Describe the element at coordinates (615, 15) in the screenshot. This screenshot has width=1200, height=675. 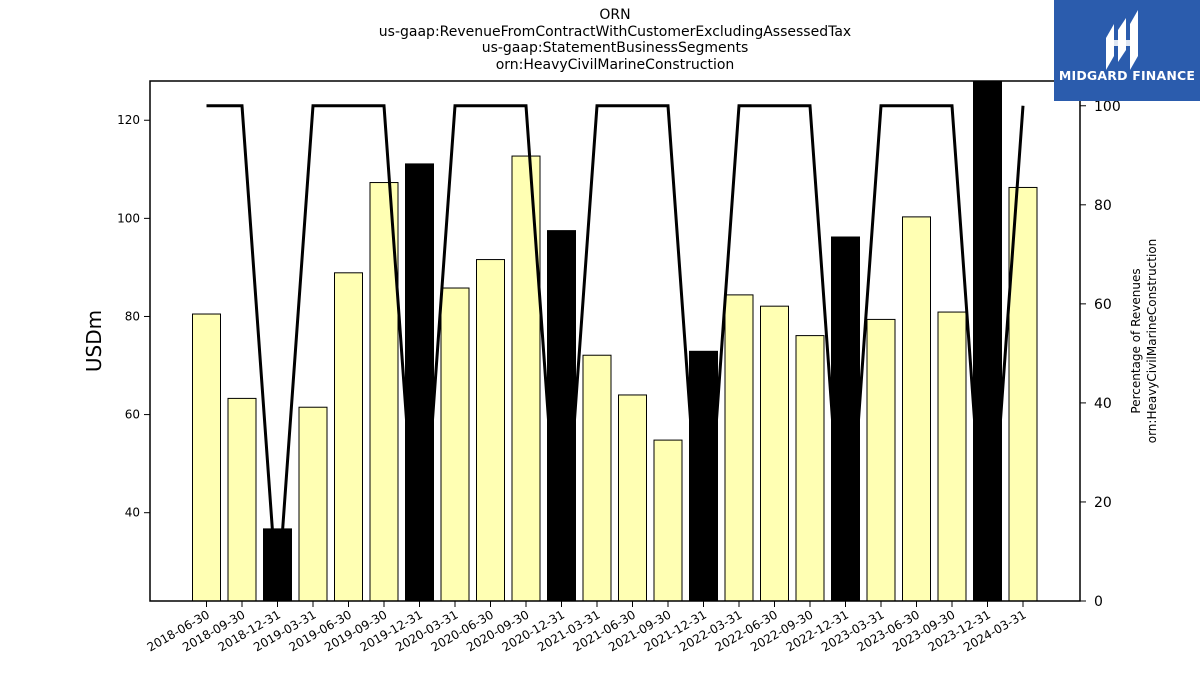
I see `chart-title: ORN` at that location.